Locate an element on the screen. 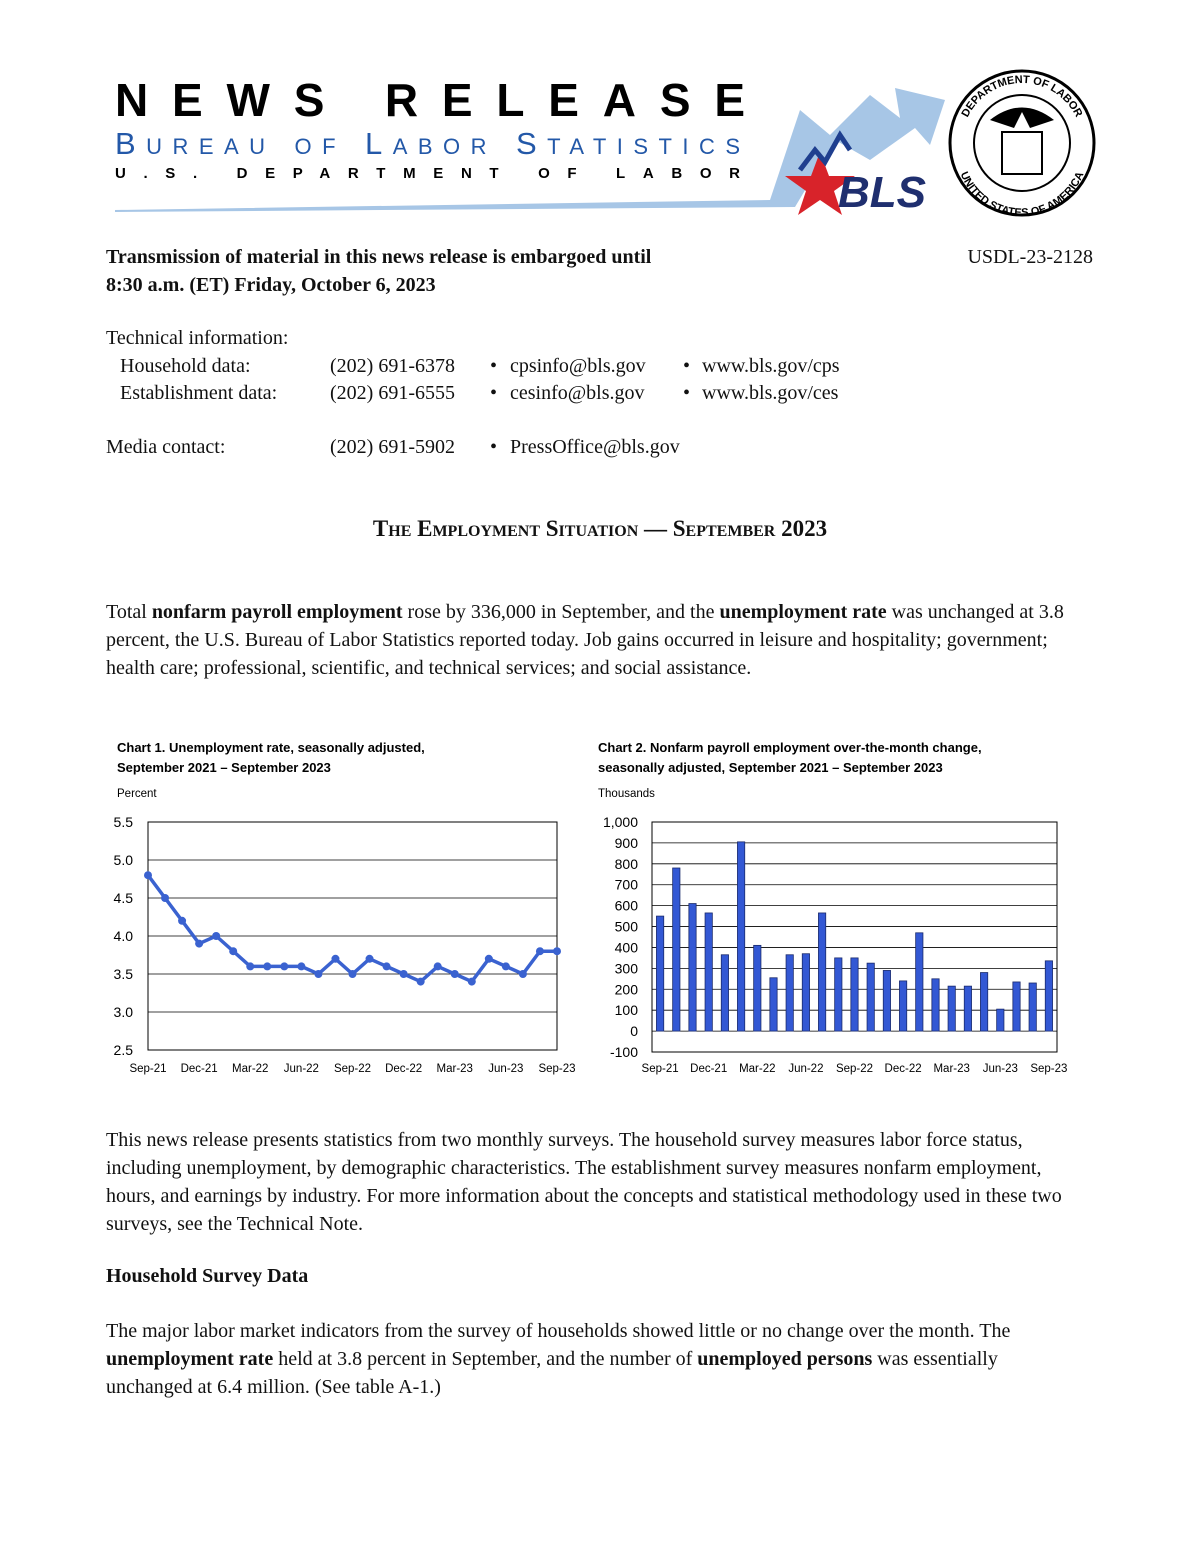 This screenshot has width=1200, height=1553. chart-subtitle: September 2021 – September 2023 is located at coordinates (224, 767).